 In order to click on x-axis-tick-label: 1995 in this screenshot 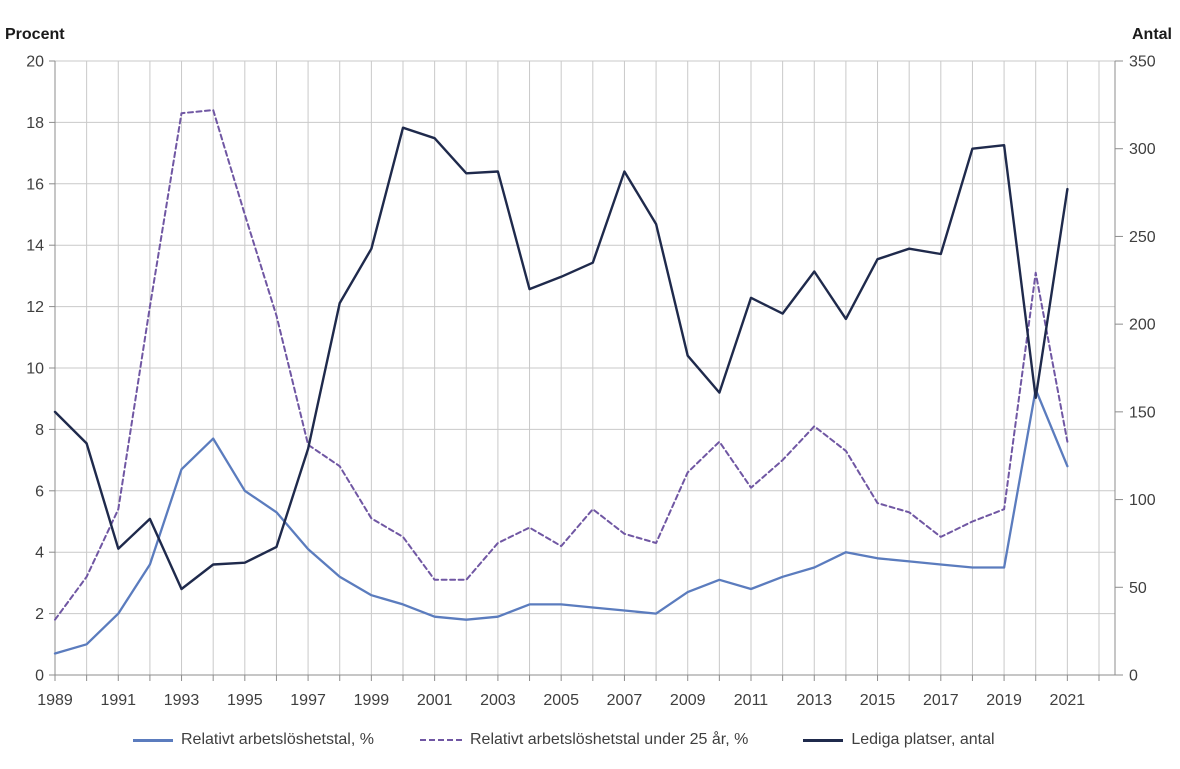, I will do `click(245, 700)`.